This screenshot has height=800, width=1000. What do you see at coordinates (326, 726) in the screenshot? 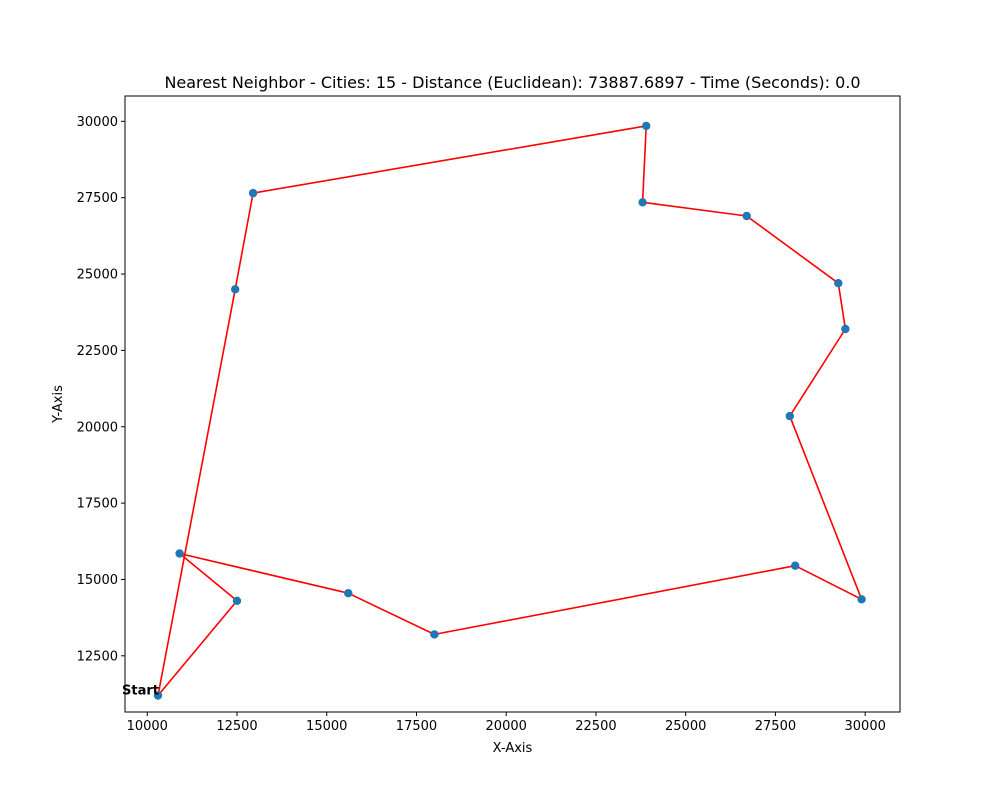
I see `x-tick-label: 15000` at bounding box center [326, 726].